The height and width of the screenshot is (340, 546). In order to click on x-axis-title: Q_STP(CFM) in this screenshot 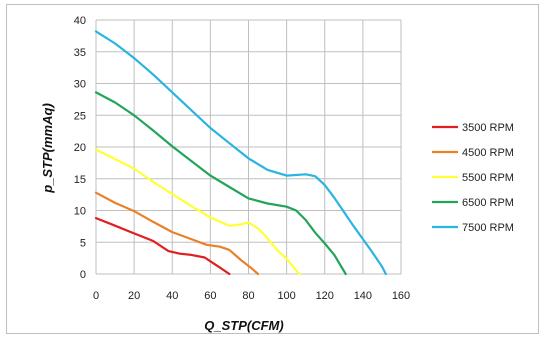, I will do `click(243, 325)`.